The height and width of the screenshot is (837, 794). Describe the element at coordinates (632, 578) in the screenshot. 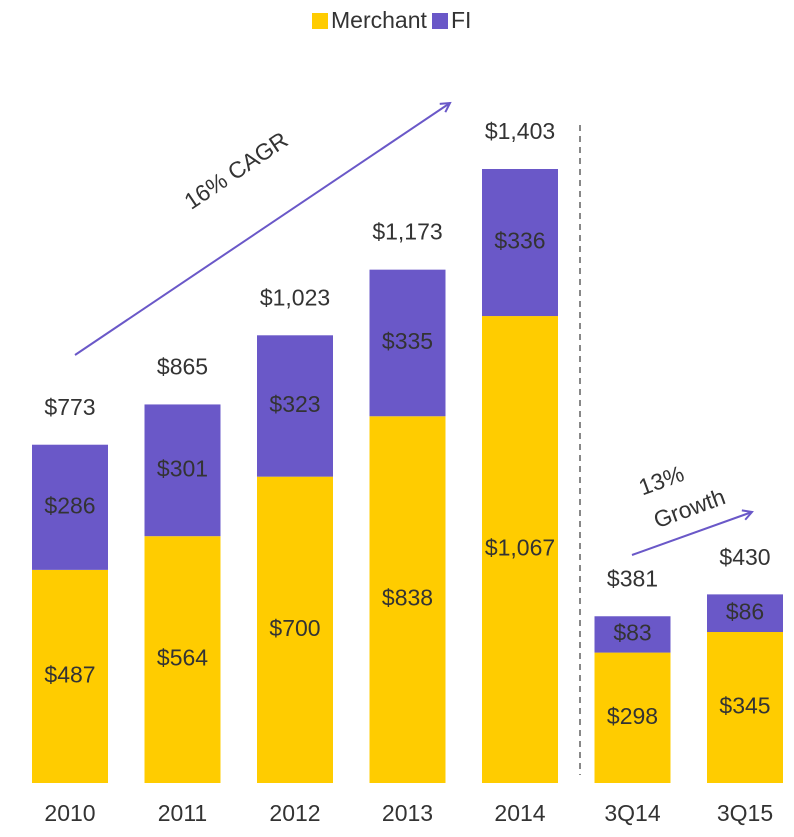

I see `total-label: $381` at that location.